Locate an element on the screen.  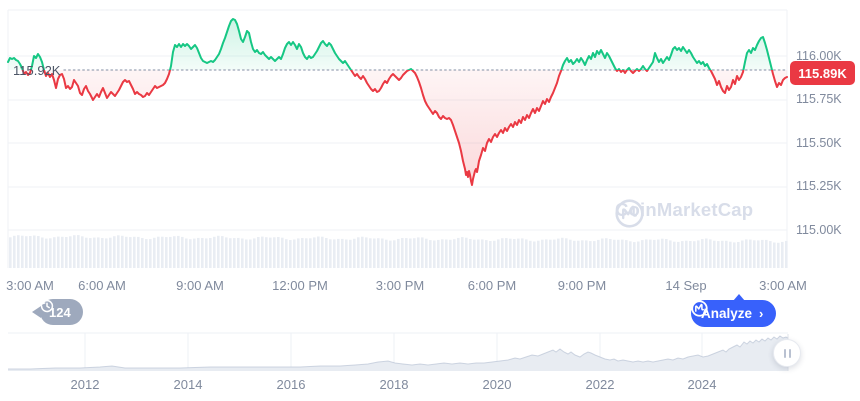
watermark-text: CoinMarketCap is located at coordinates (684, 209).